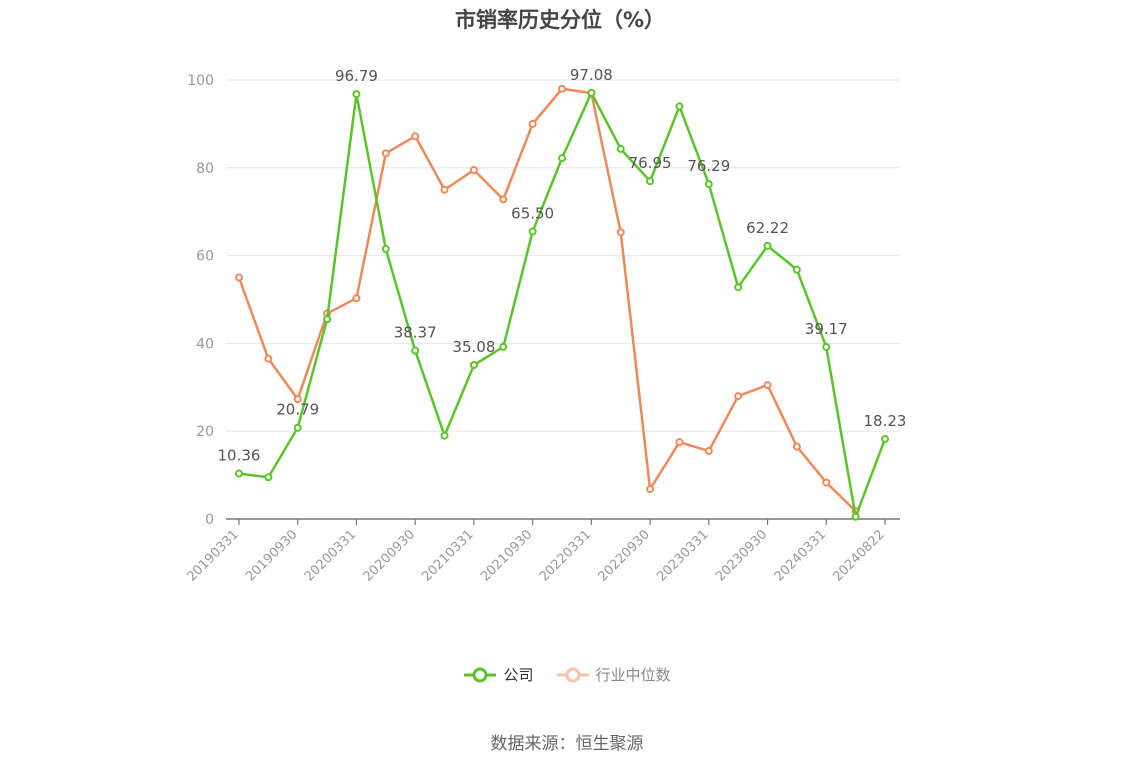 Image resolution: width=1134 pixels, height=766 pixels. What do you see at coordinates (389, 555) in the screenshot?
I see `x-tick-label: 20200930` at bounding box center [389, 555].